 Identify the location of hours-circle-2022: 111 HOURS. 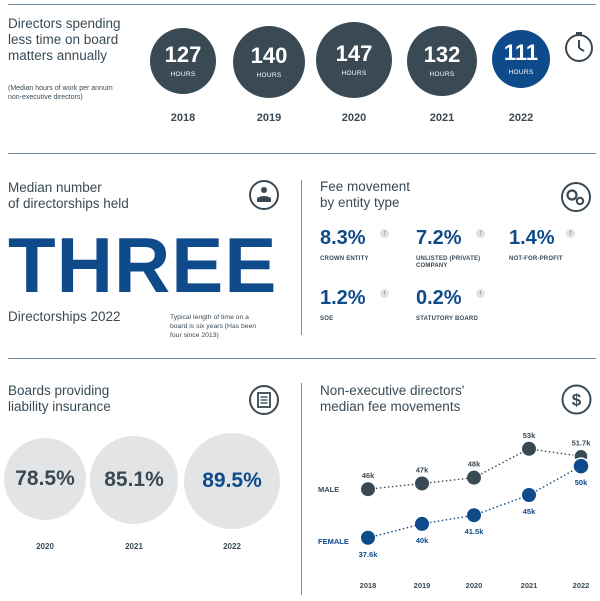
(521, 59).